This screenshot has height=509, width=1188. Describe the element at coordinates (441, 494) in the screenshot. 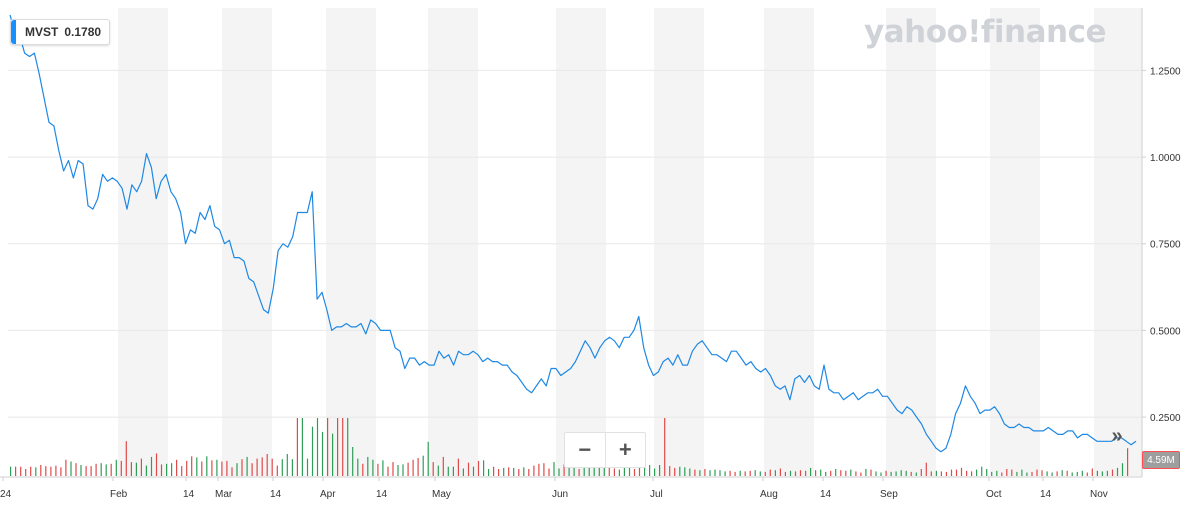

I see `x-tick-label: May` at that location.